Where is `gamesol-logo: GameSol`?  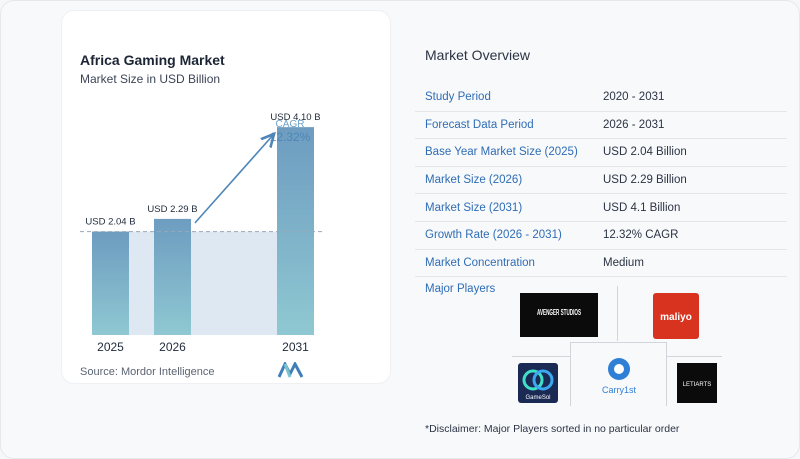 gamesol-logo: GameSol is located at coordinates (538, 383).